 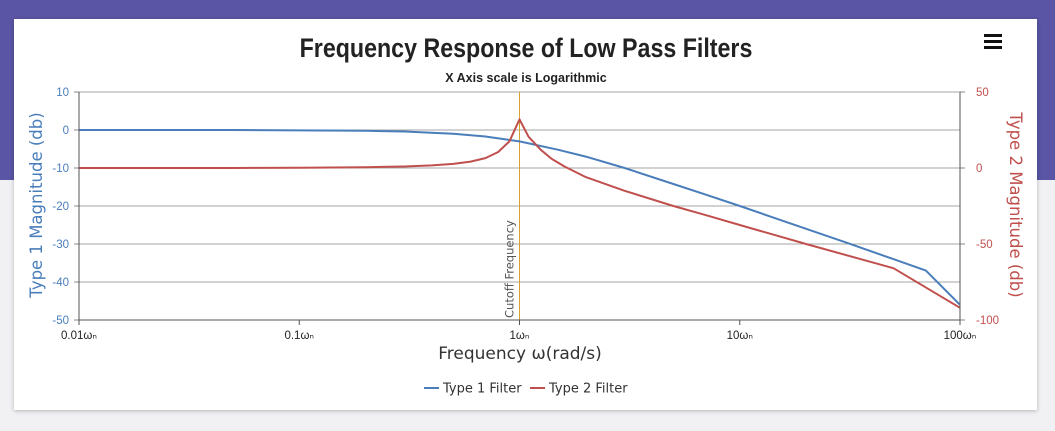 What do you see at coordinates (979, 169) in the screenshot?
I see `y-right-tick-label: 0` at bounding box center [979, 169].